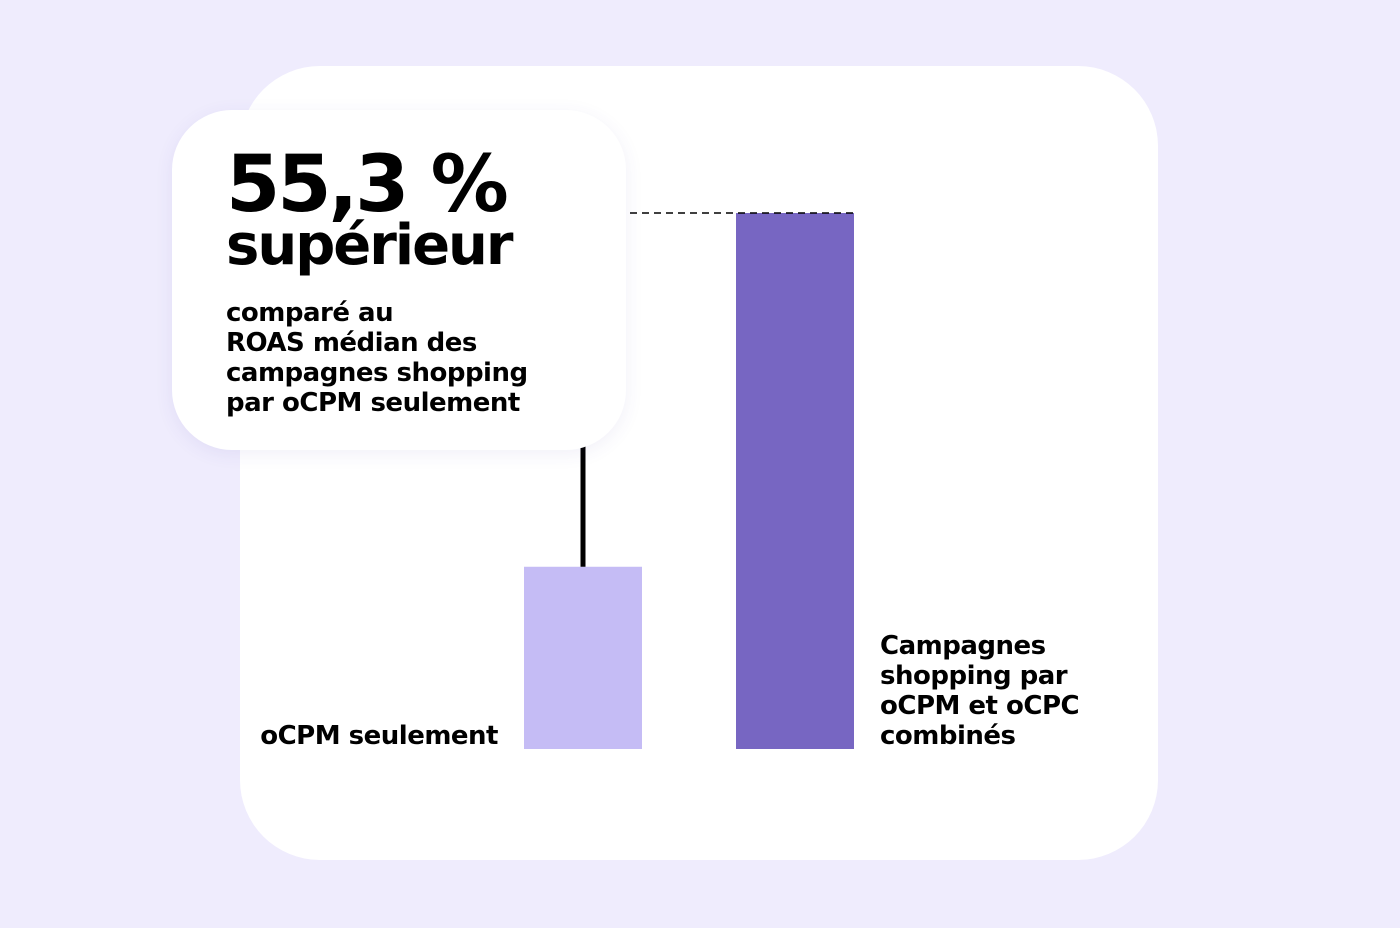  Describe the element at coordinates (370, 245) in the screenshot. I see `subheadline: supérieur` at that location.